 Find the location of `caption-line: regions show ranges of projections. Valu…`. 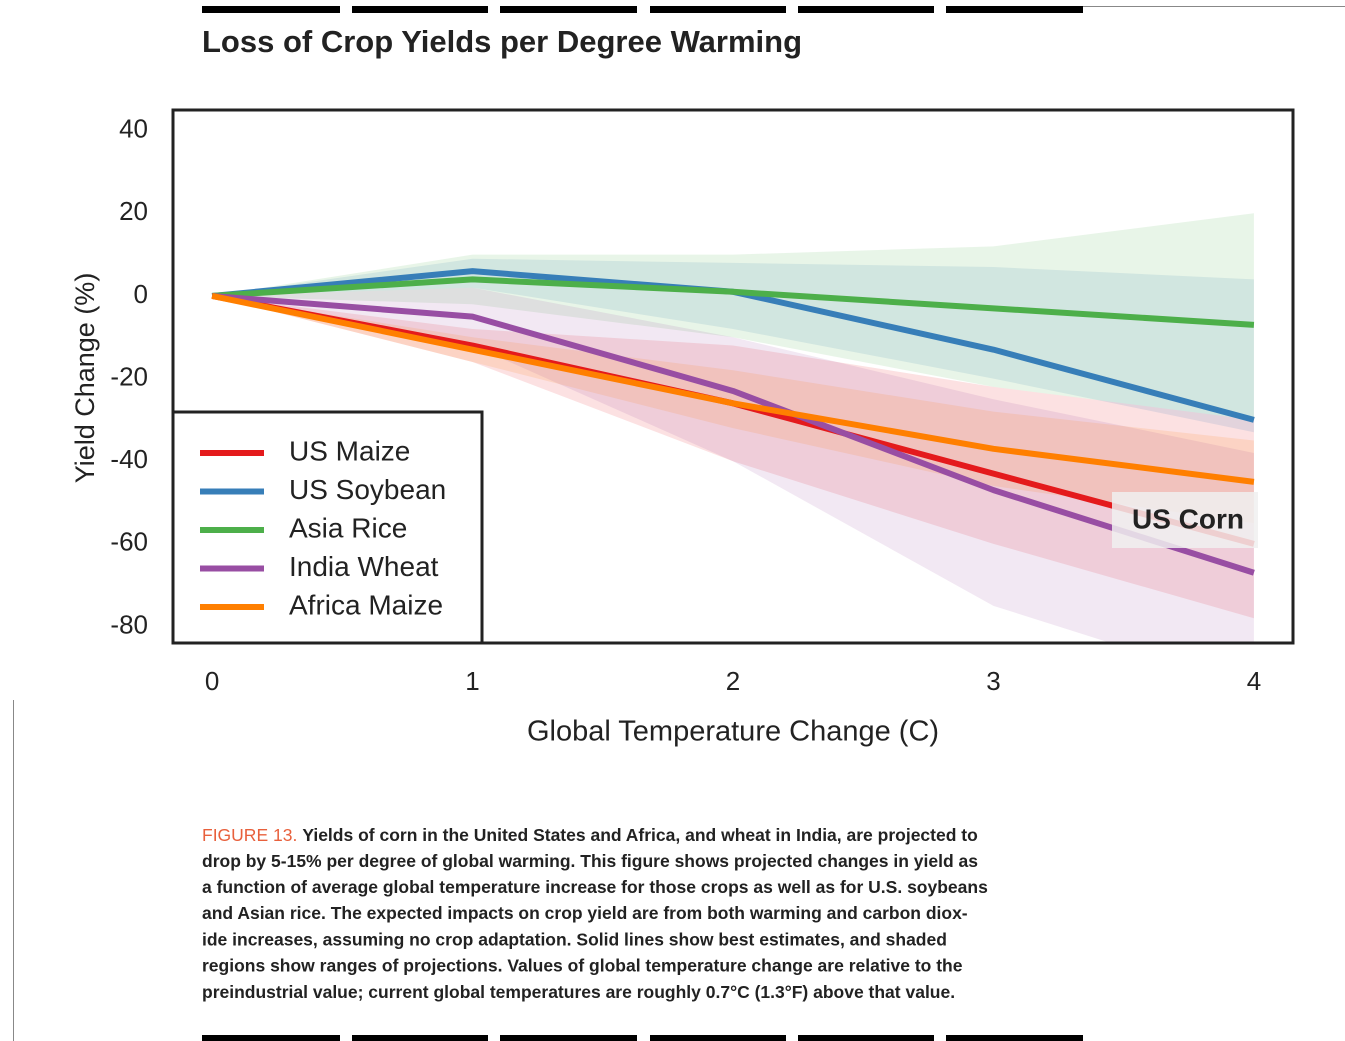

caption-line: regions show ranges of projections. Valu… is located at coordinates (582, 966).